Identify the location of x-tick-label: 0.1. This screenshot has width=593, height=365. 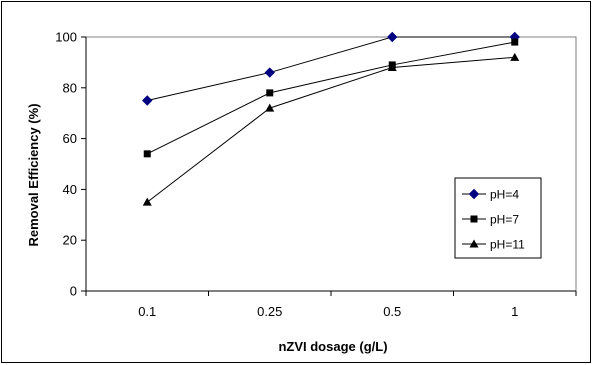
(147, 311).